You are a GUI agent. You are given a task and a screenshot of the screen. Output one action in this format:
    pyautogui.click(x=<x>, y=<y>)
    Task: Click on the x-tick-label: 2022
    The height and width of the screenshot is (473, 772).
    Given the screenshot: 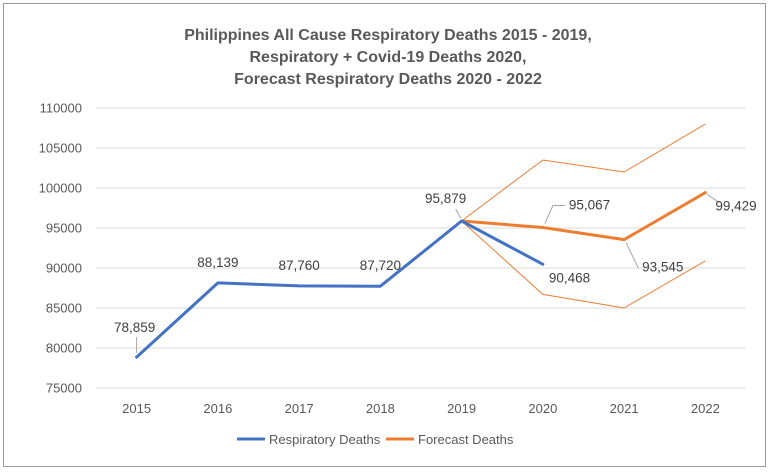 What is the action you would take?
    pyautogui.click(x=705, y=408)
    